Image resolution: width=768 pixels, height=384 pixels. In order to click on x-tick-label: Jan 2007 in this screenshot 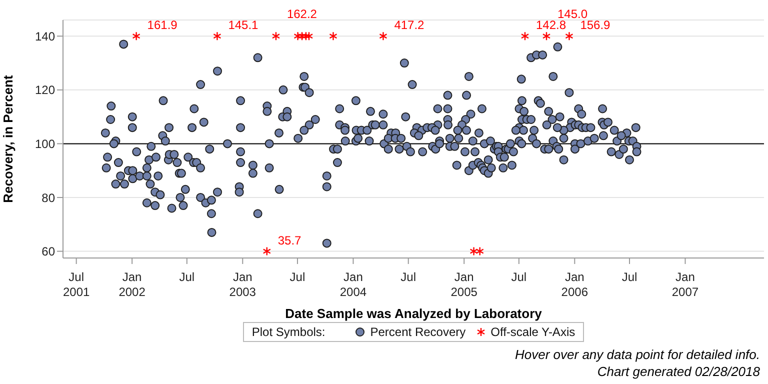, I will do `click(685, 284)`.